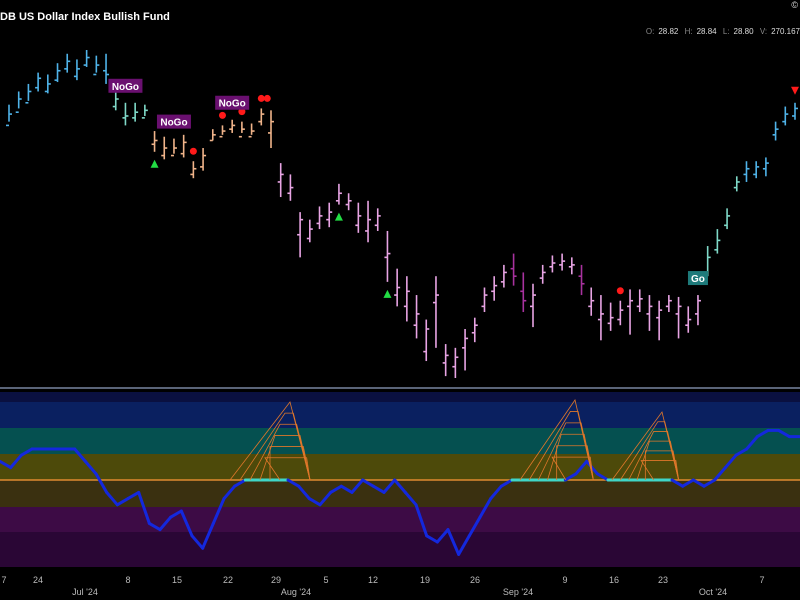  I want to click on x-tick-label: 5, so click(325, 580).